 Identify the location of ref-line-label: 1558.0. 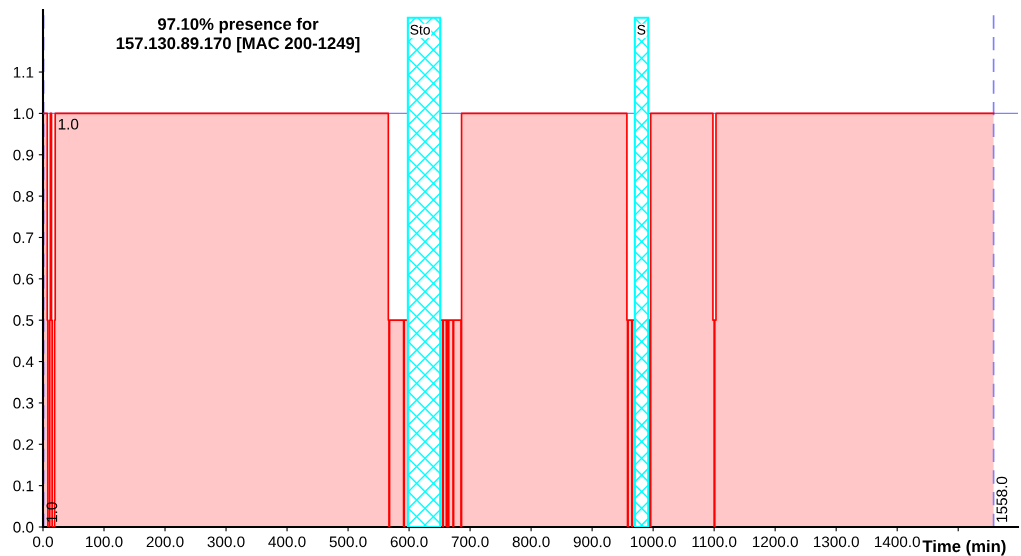
(1002, 499).